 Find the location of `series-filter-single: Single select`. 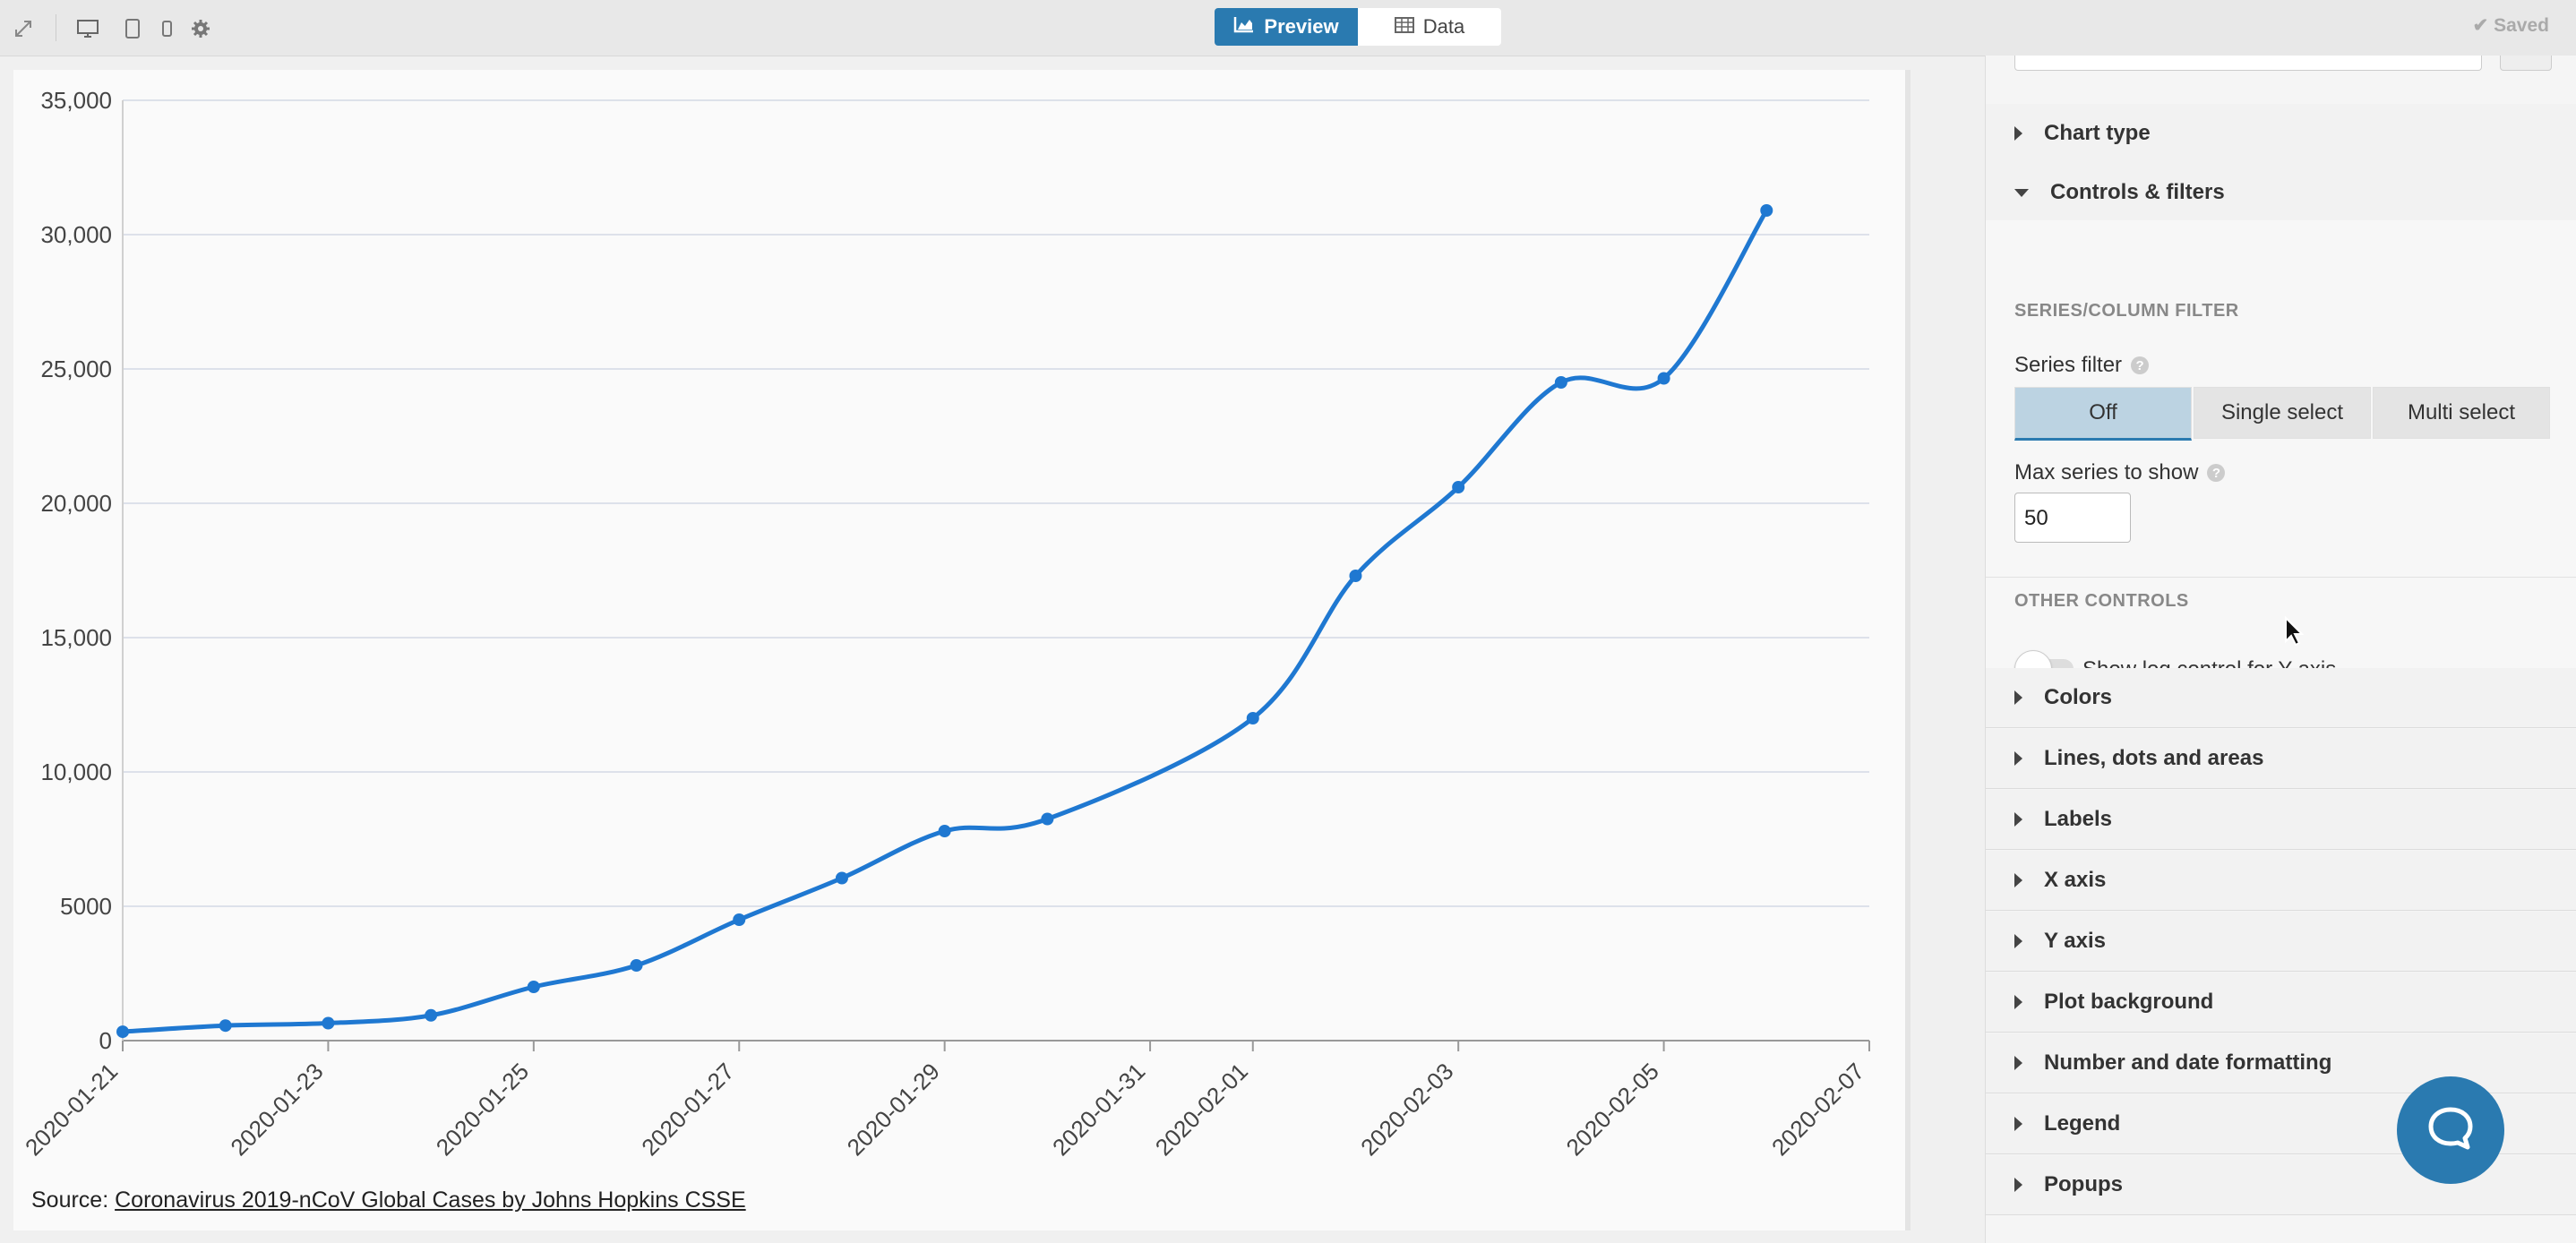

series-filter-single: Single select is located at coordinates (2282, 413).